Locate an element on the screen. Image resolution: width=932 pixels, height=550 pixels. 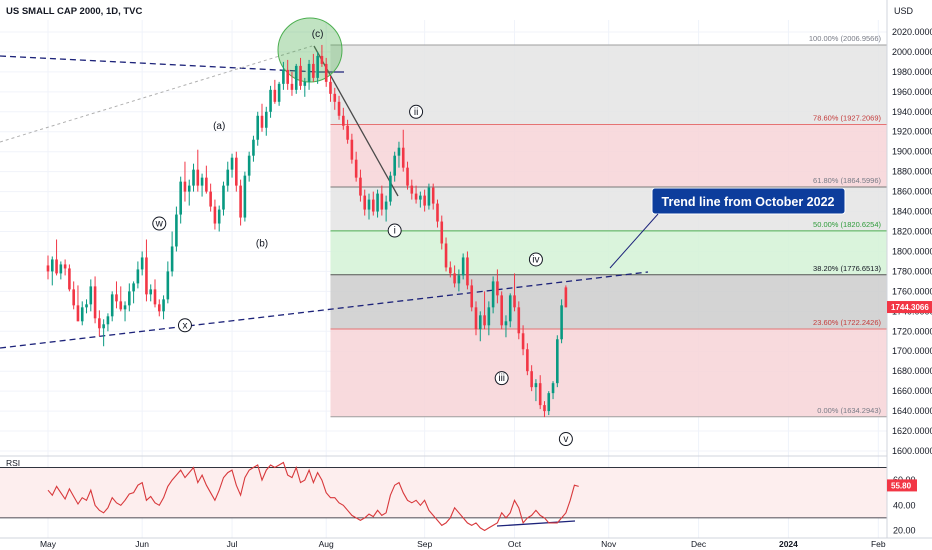
wave-label: i is located at coordinates (394, 230).